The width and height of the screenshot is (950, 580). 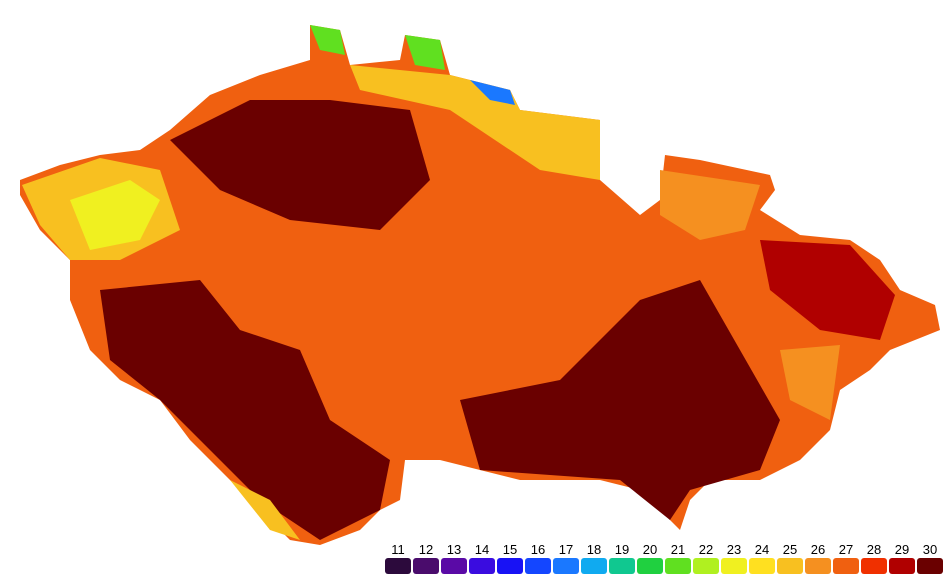 What do you see at coordinates (650, 549) in the screenshot?
I see `legend-label: 20` at bounding box center [650, 549].